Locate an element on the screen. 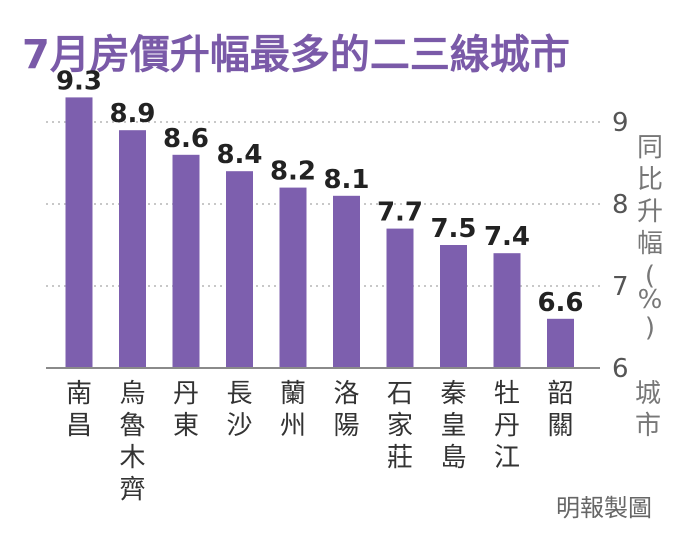 The width and height of the screenshot is (694, 540). data-label: 8.9 is located at coordinates (132, 114).